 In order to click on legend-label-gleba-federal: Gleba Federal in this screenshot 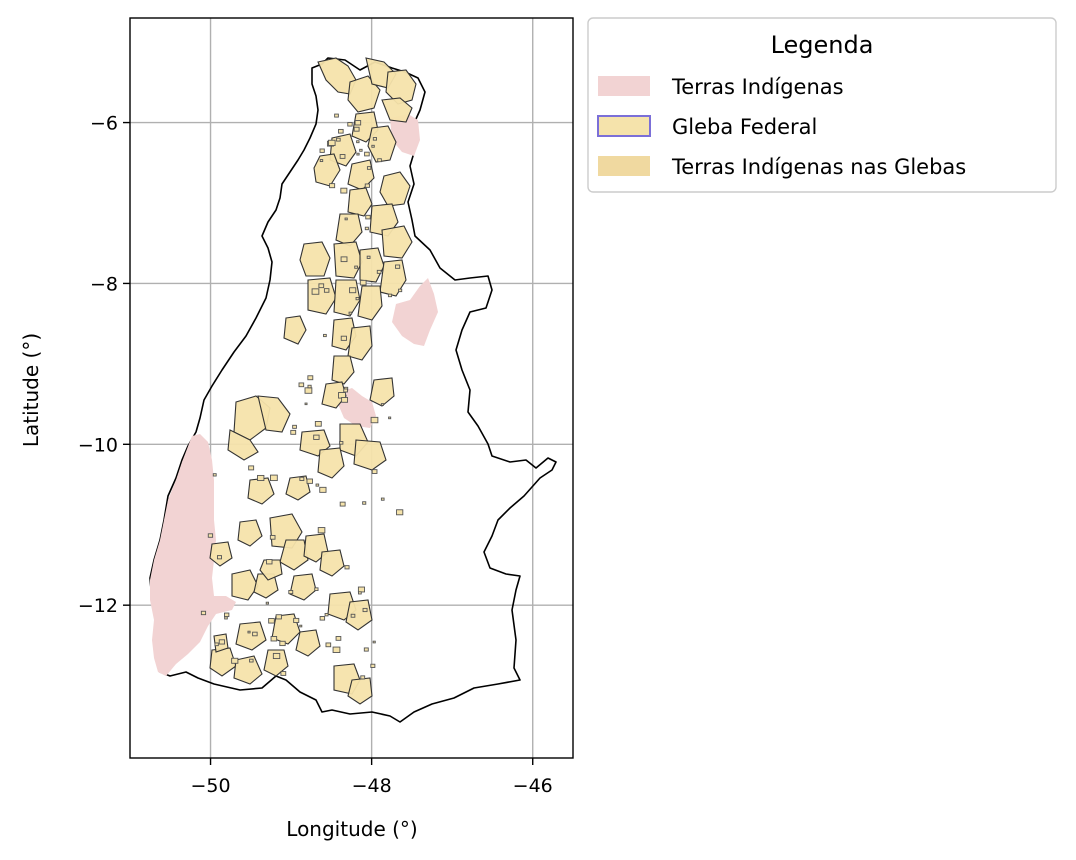, I will do `click(744, 127)`.